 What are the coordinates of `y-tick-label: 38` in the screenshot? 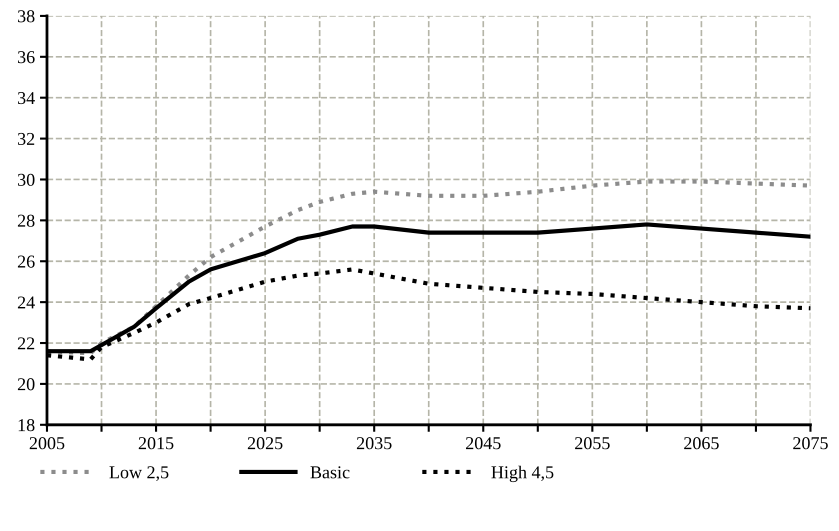 It's located at (26, 16).